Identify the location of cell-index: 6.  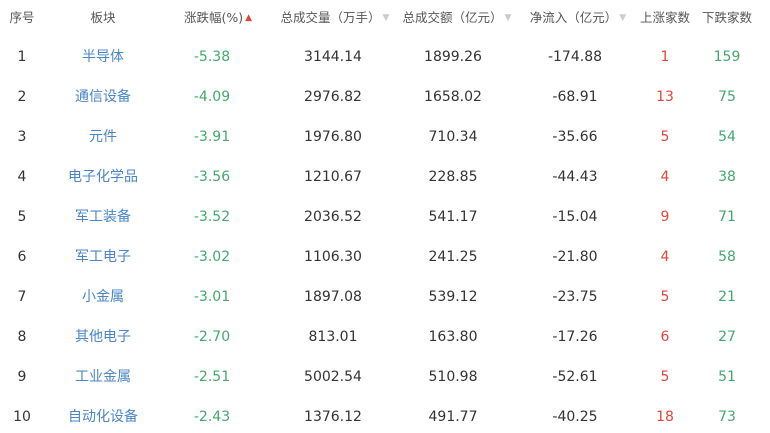
(22, 257).